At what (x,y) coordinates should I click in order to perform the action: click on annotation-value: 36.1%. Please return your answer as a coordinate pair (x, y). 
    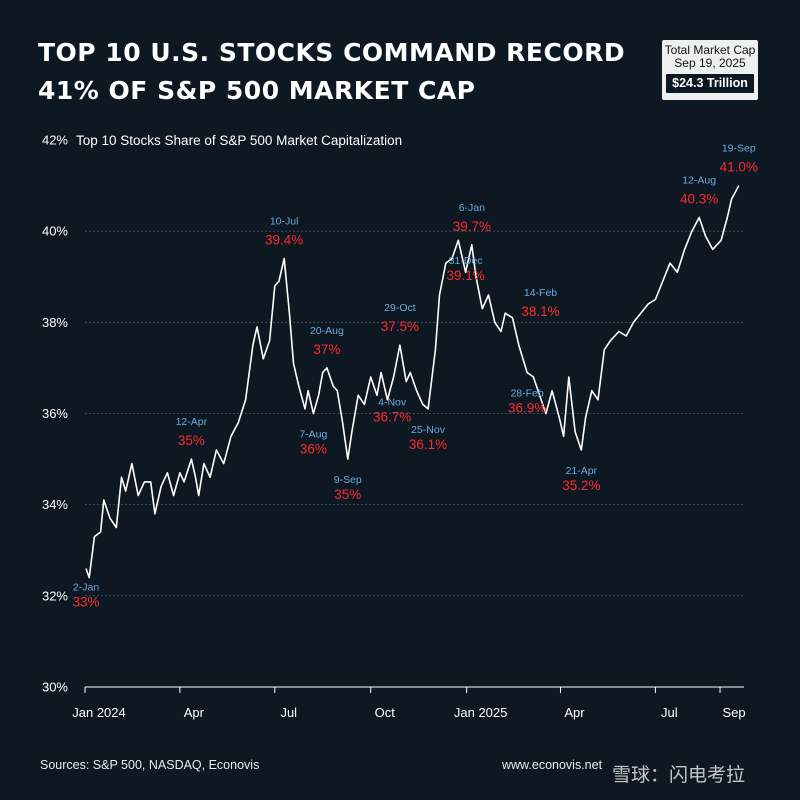
    Looking at the image, I should click on (428, 444).